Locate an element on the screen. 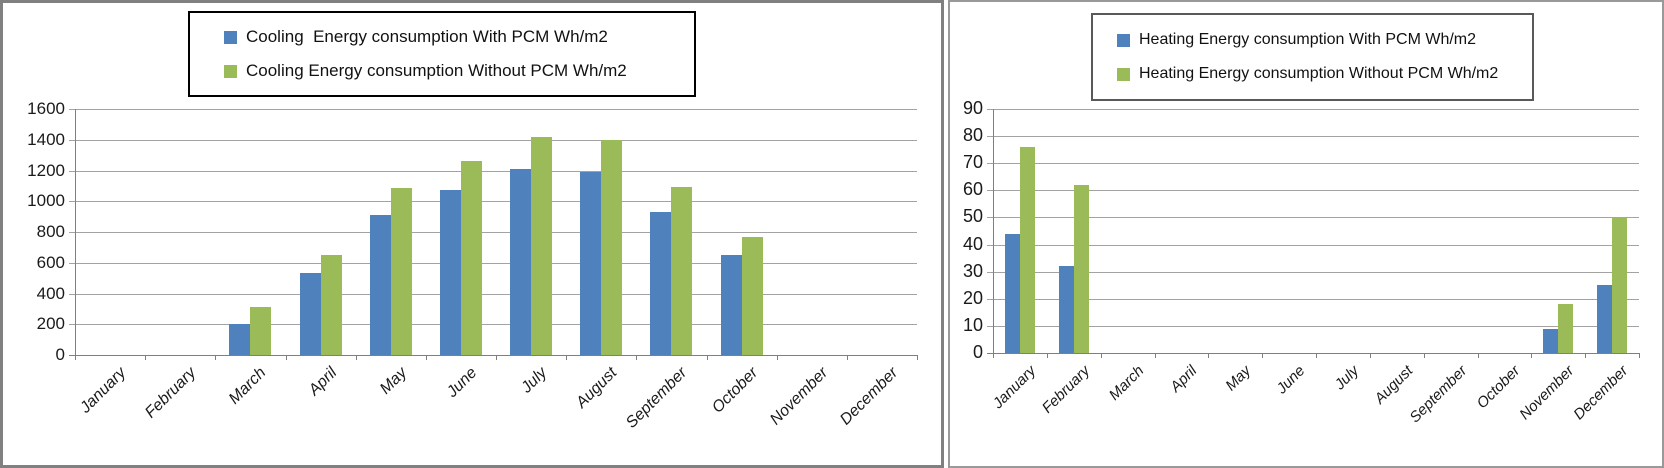  bar-january-without-pcm is located at coordinates (1027, 250).